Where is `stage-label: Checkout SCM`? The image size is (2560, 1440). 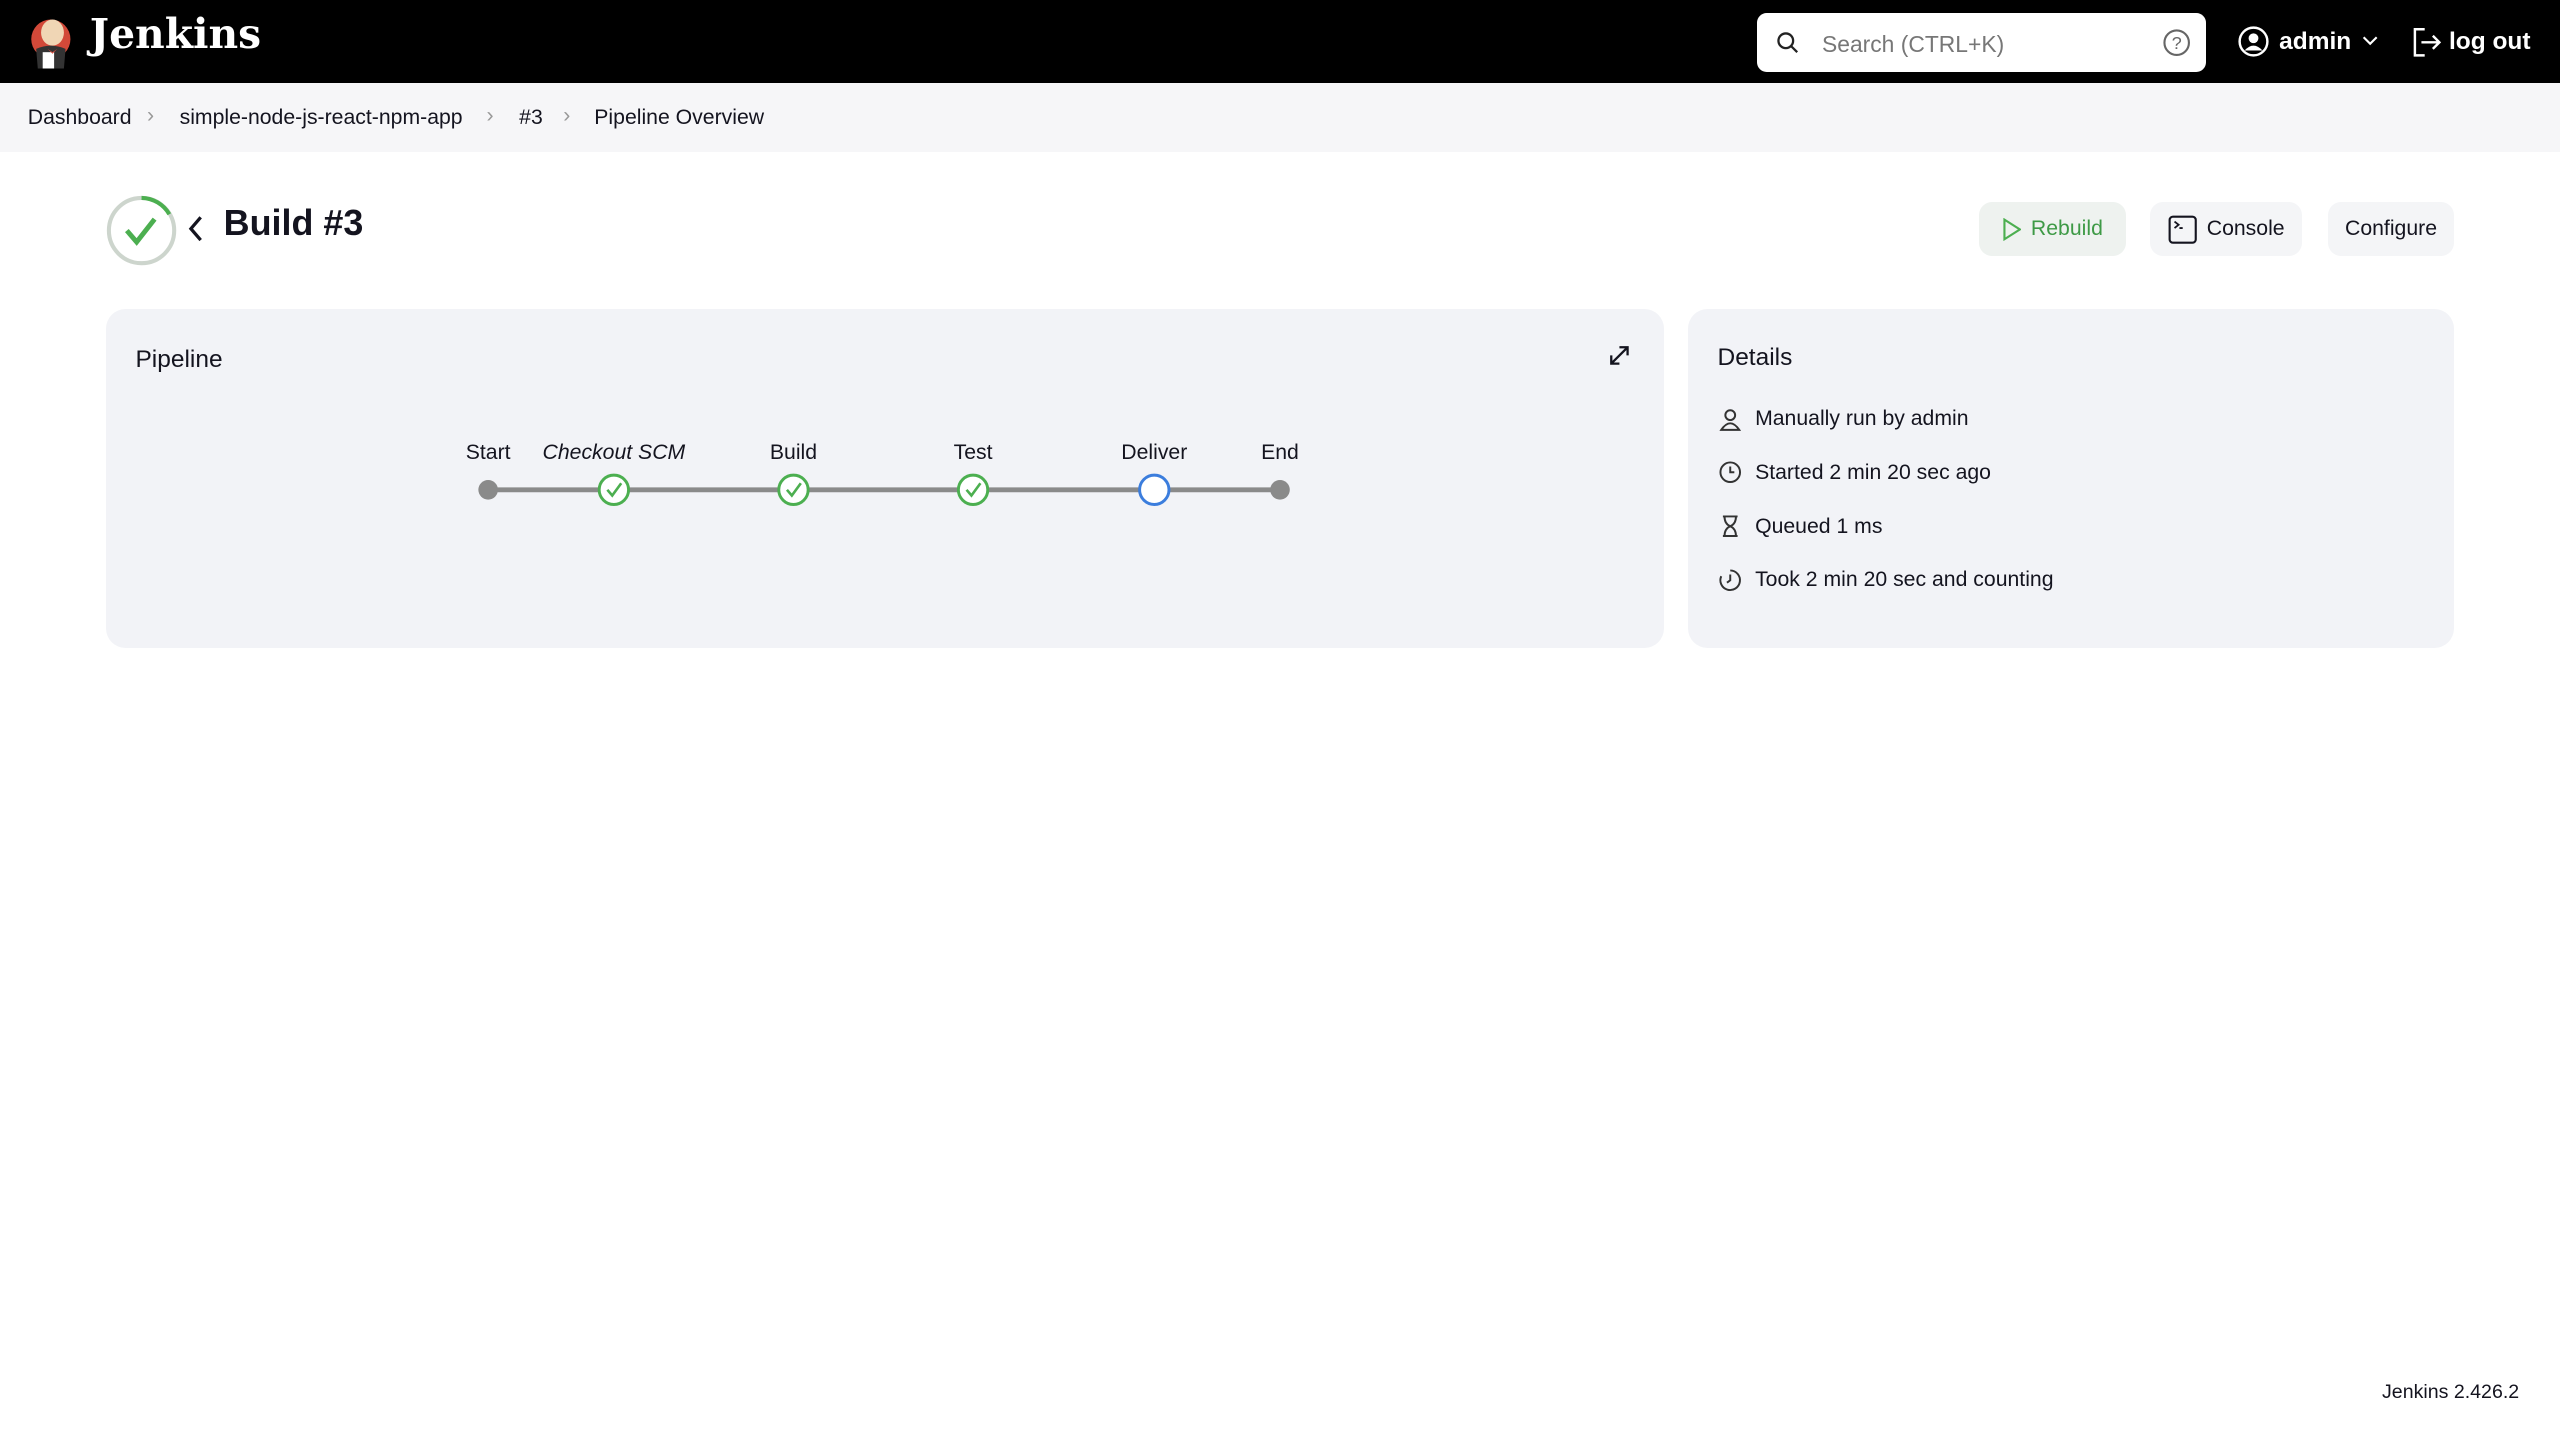 stage-label: Checkout SCM is located at coordinates (614, 452).